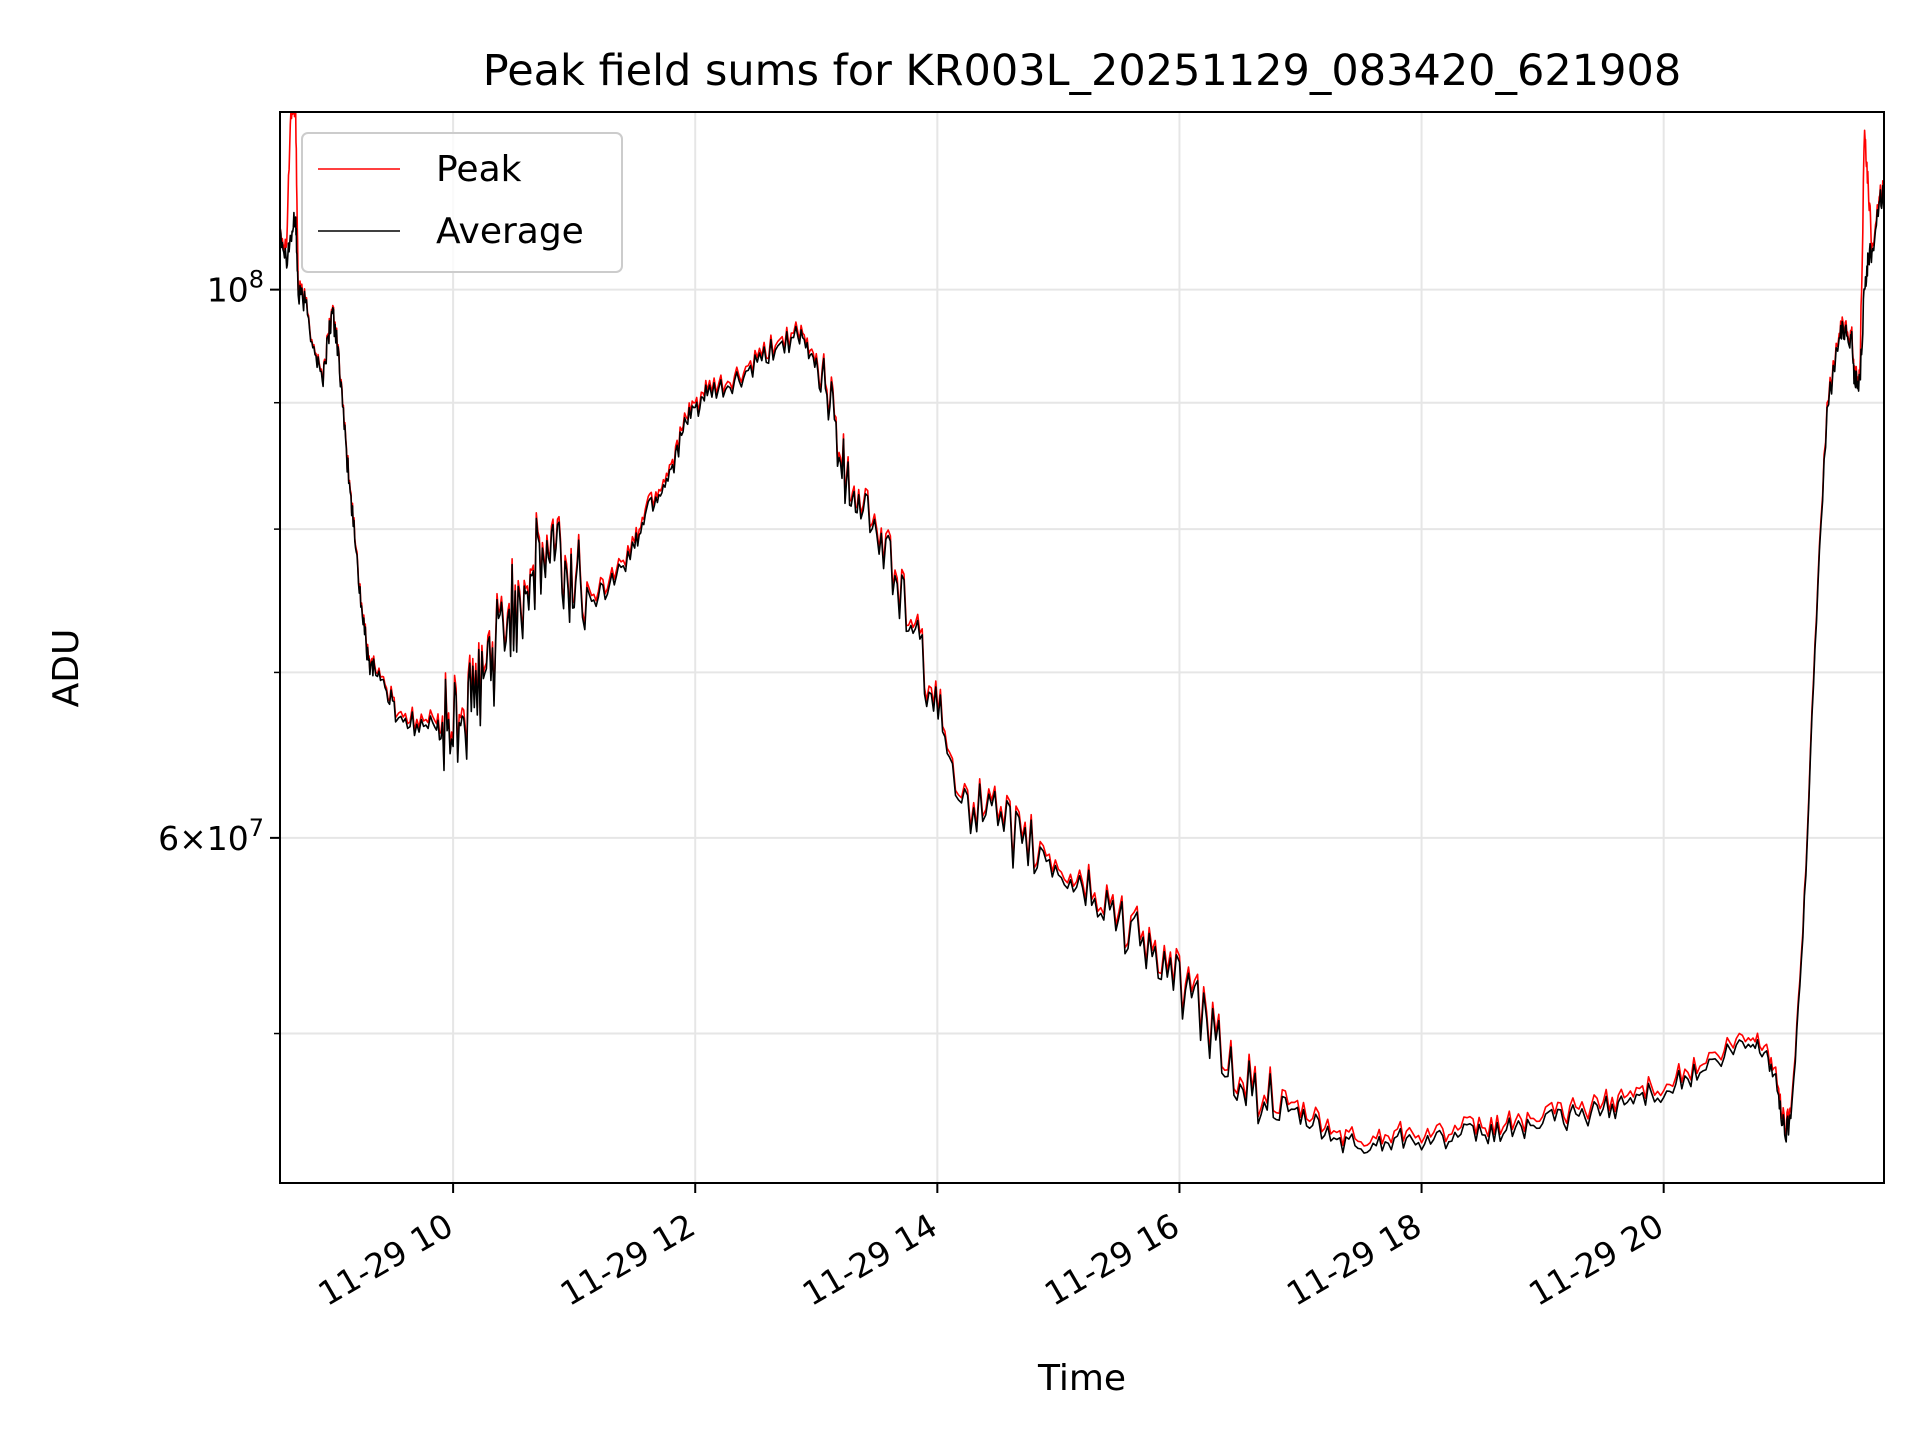 The height and width of the screenshot is (1440, 1920). What do you see at coordinates (510, 231) in the screenshot?
I see `legend-label-average: Average` at bounding box center [510, 231].